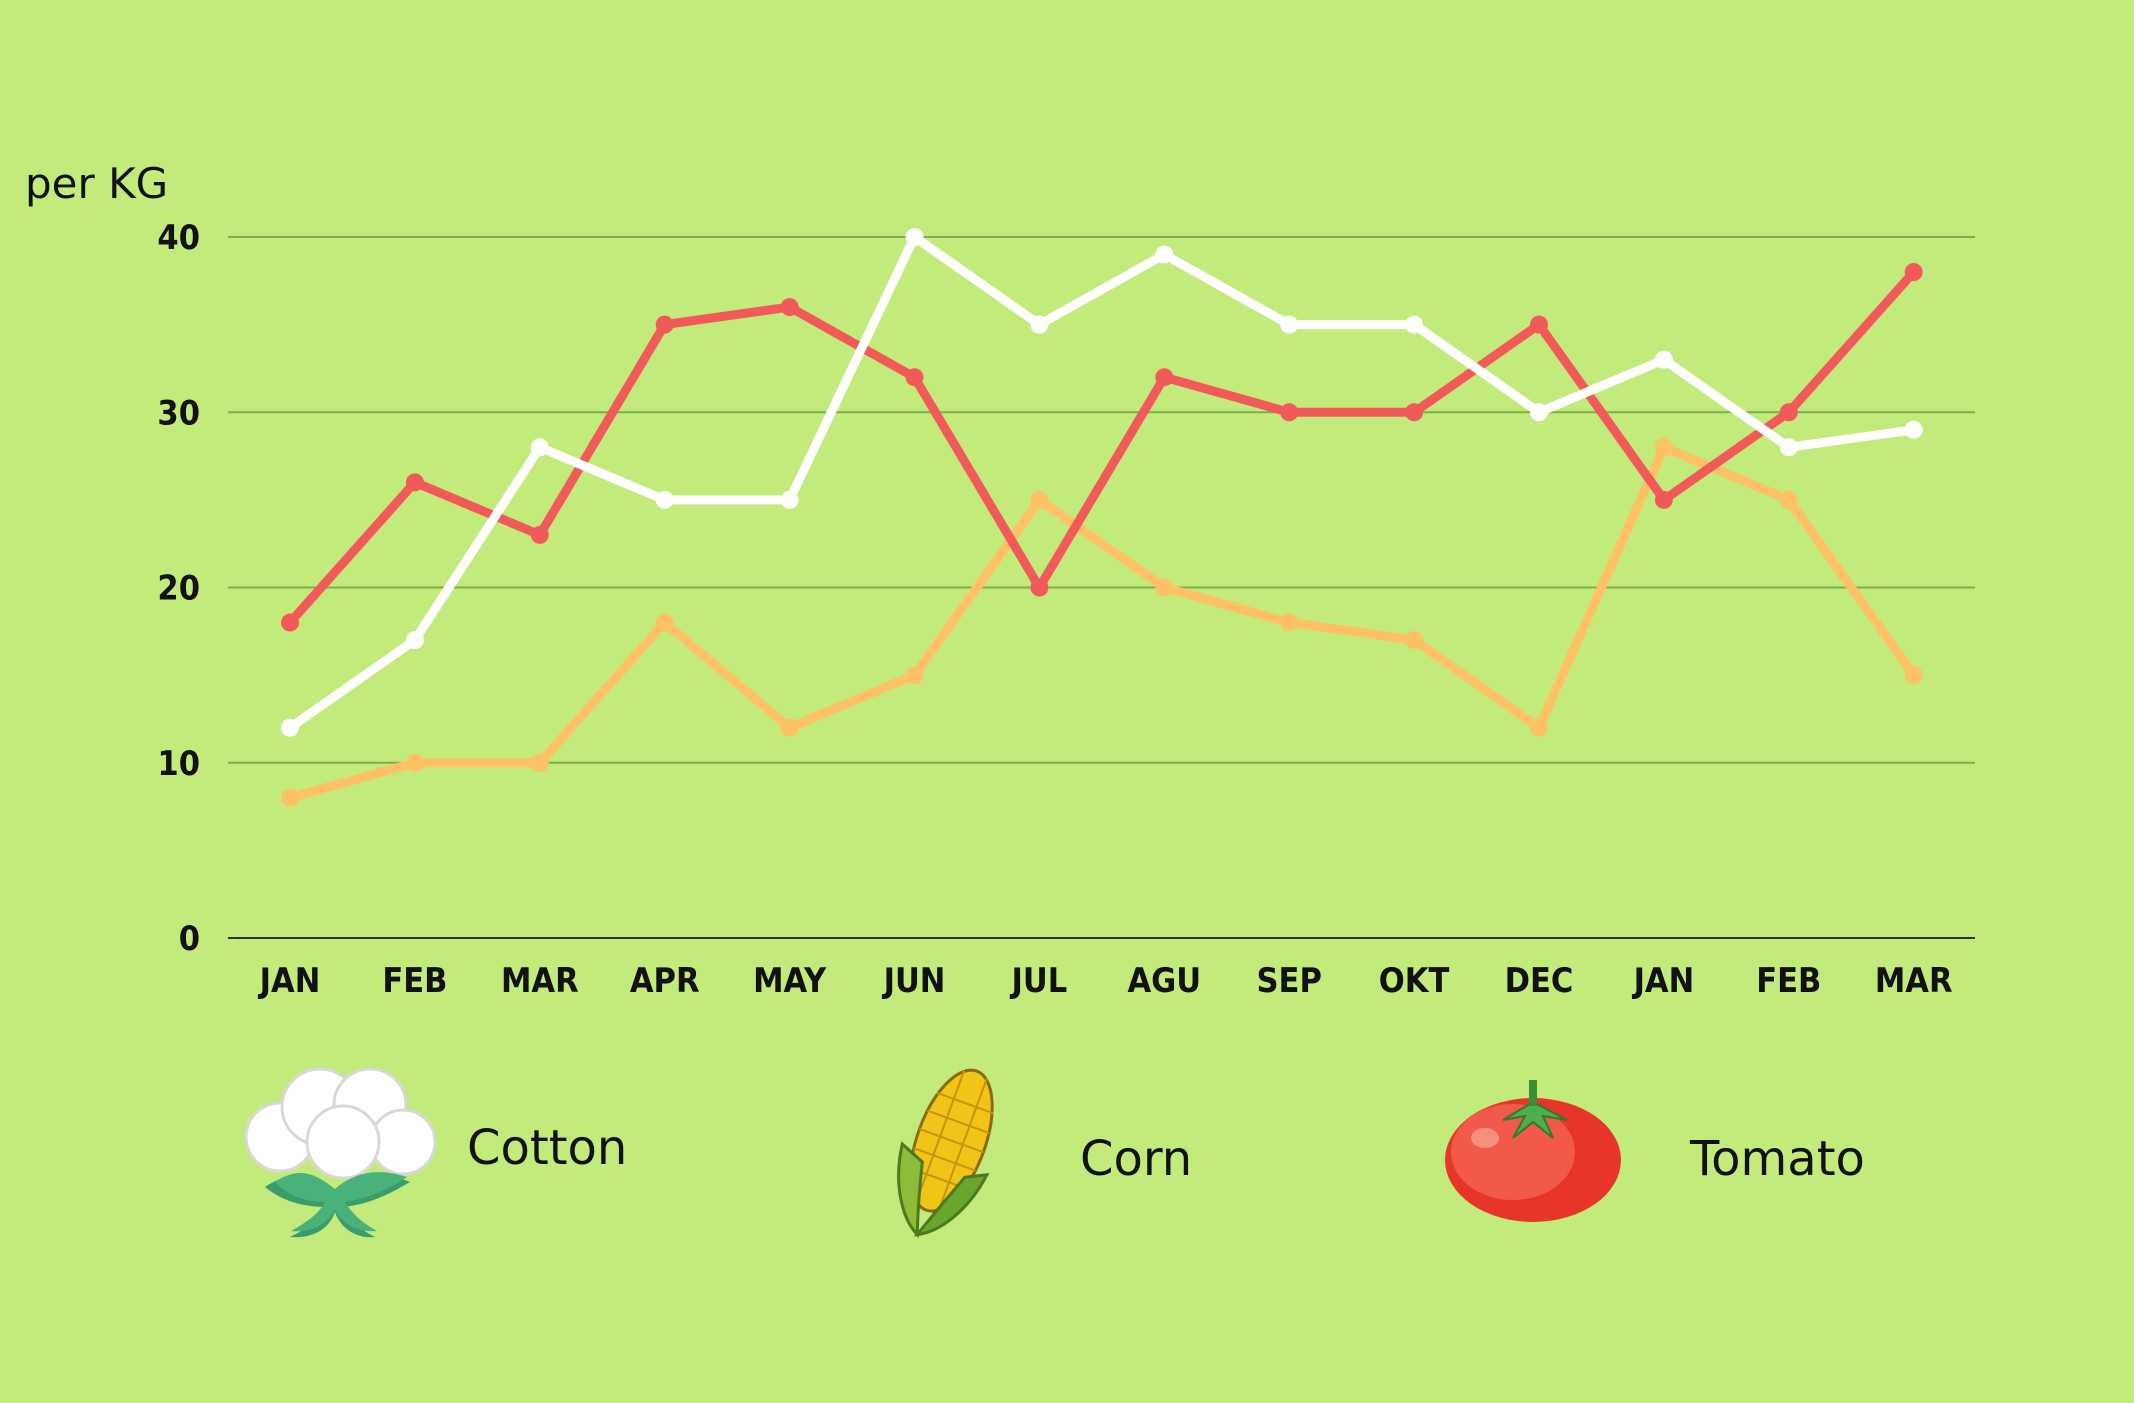 The height and width of the screenshot is (1403, 2134). I want to click on x-tick-label-7: AGU, so click(1164, 981).